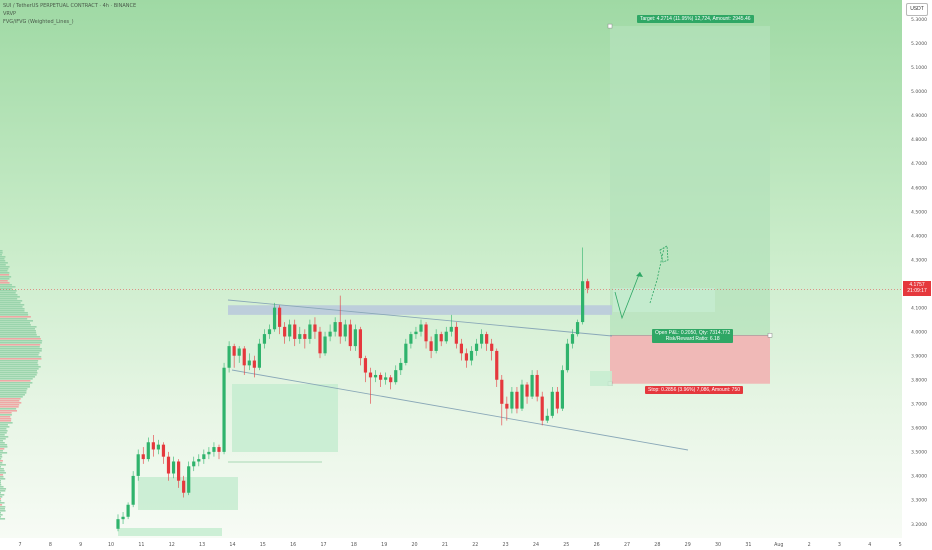 The image size is (932, 550). Describe the element at coordinates (919, 188) in the screenshot. I see `y-tick-label: 4.6000` at that location.